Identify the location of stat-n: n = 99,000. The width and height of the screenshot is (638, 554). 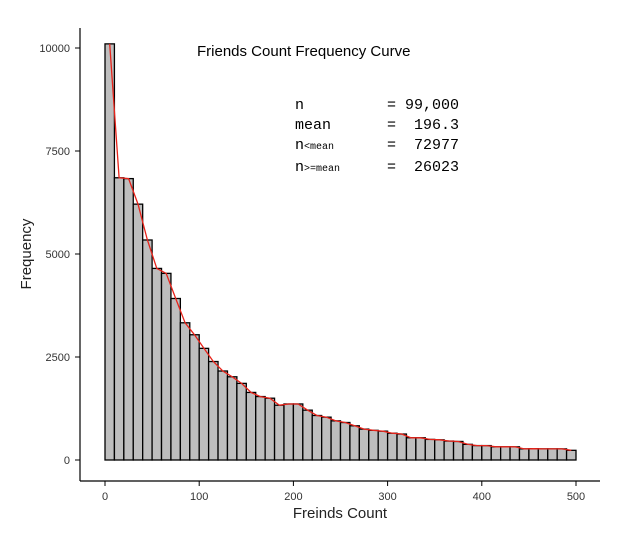
(377, 106).